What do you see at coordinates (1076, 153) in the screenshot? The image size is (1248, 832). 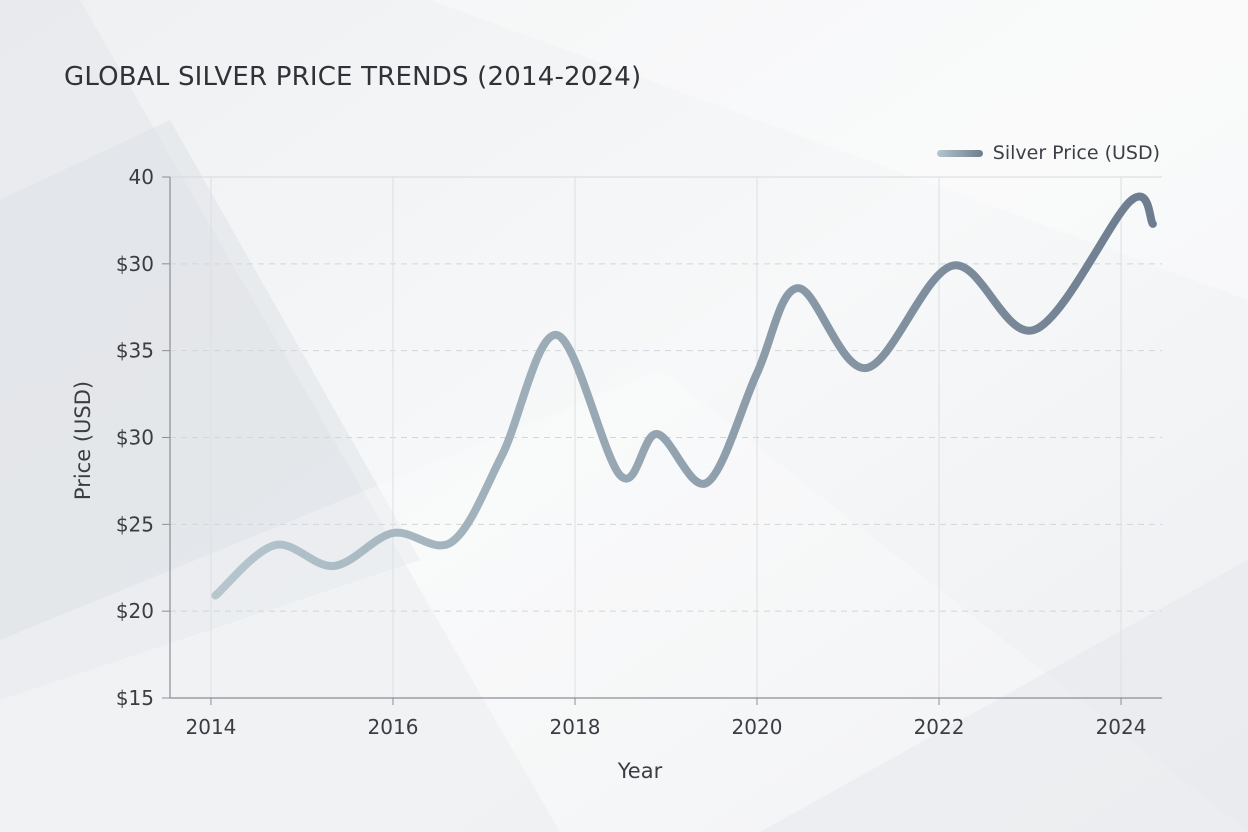 I see `legend-label: Silver Price (USD)` at bounding box center [1076, 153].